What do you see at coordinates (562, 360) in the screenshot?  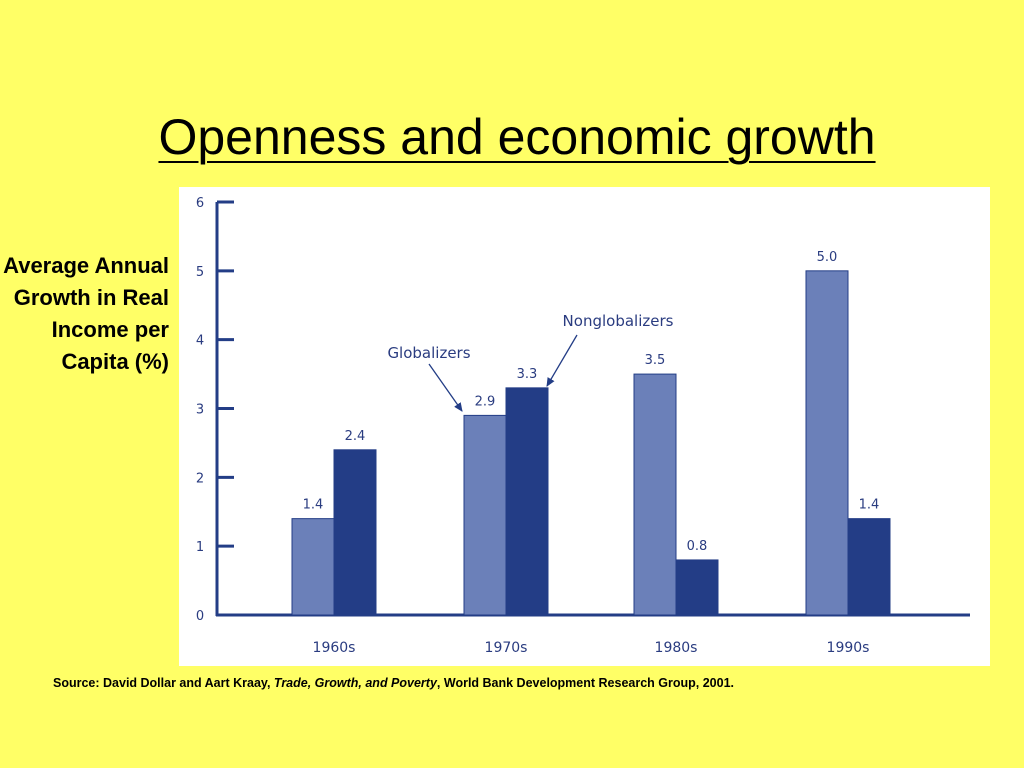 I see `annotation-arrow-nonglobalizers` at bounding box center [562, 360].